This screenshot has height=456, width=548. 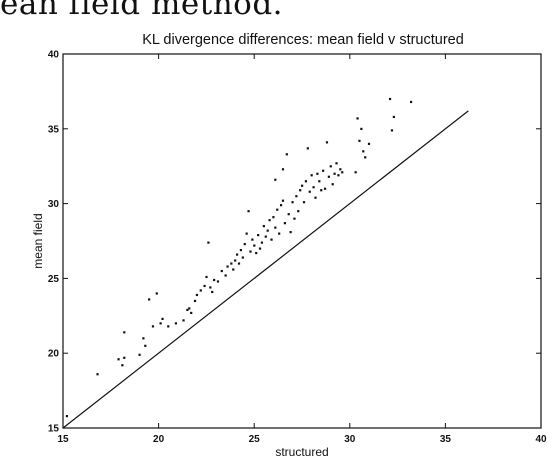 I want to click on y-tick-labels: 15 20 25 30 35 40, so click(x=54, y=242).